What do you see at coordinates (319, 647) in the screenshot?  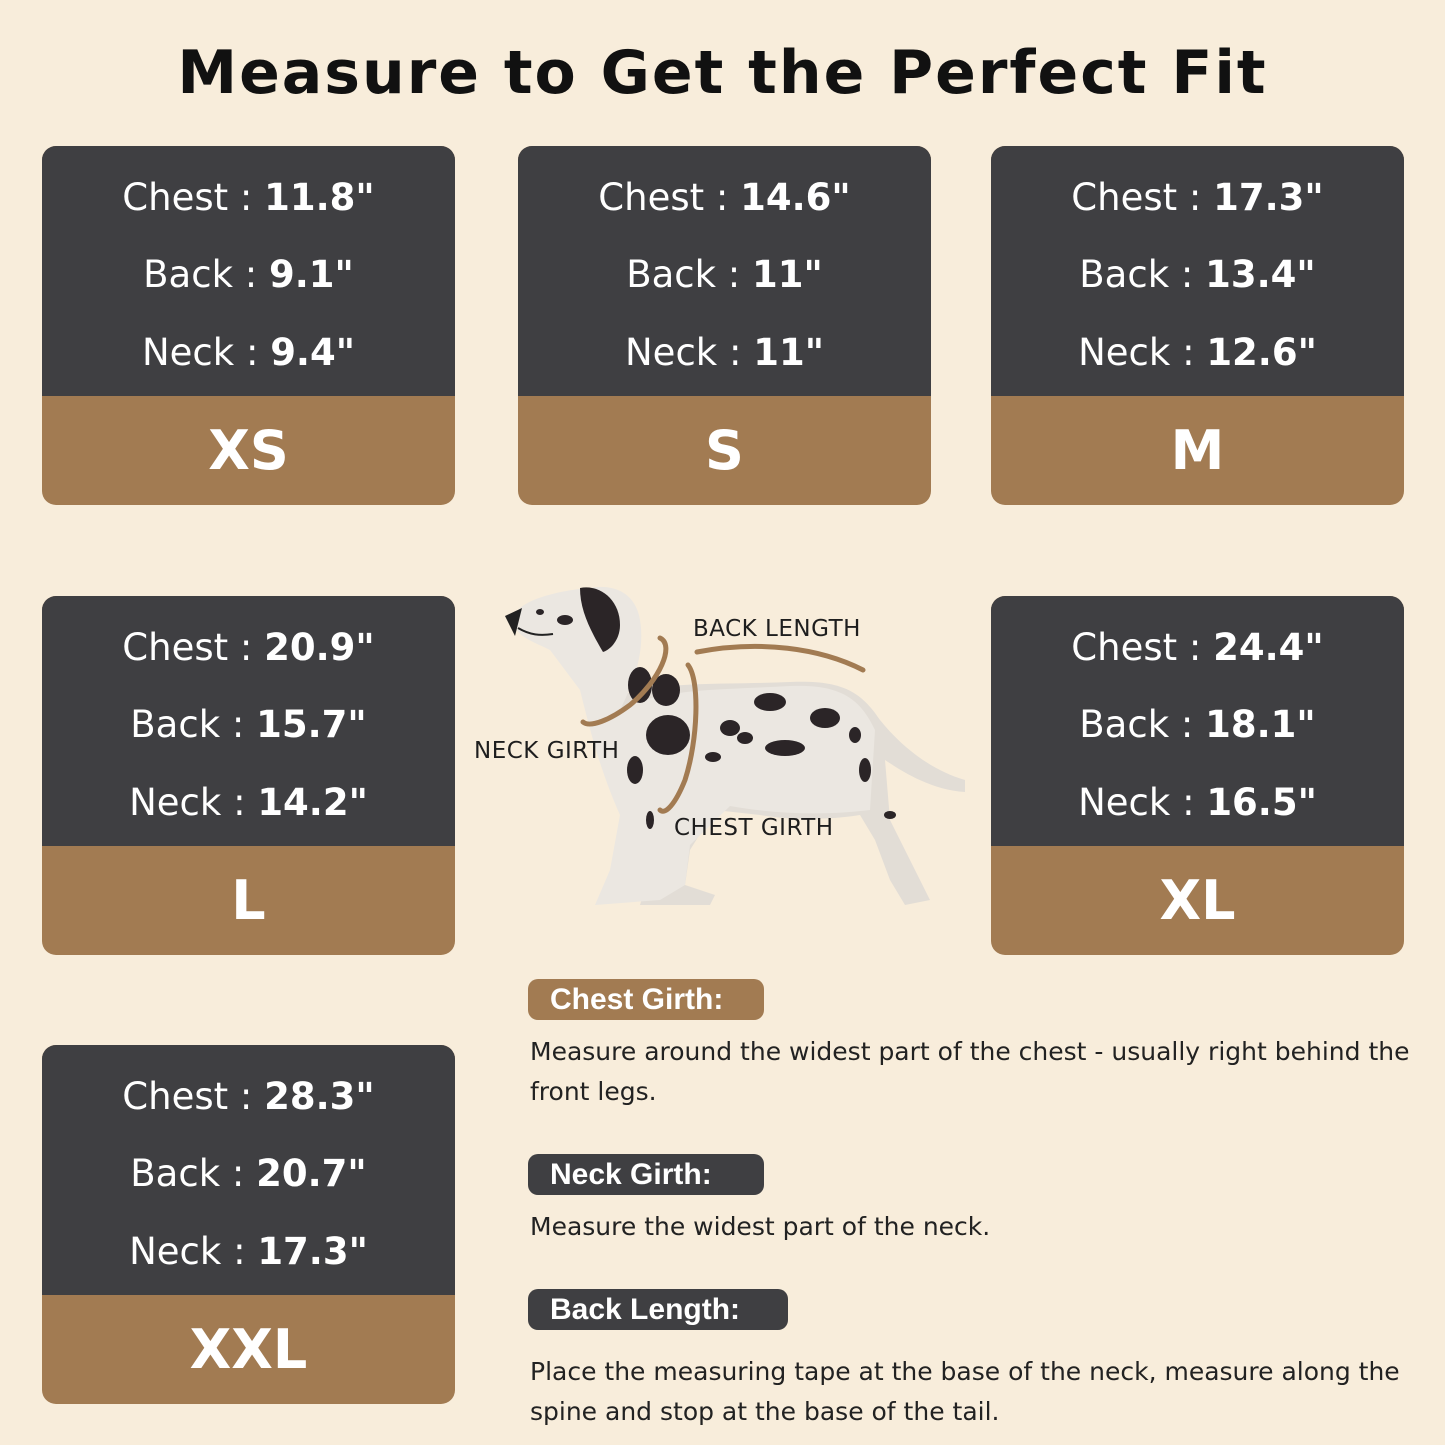 I see `chest-value: 20.9"` at bounding box center [319, 647].